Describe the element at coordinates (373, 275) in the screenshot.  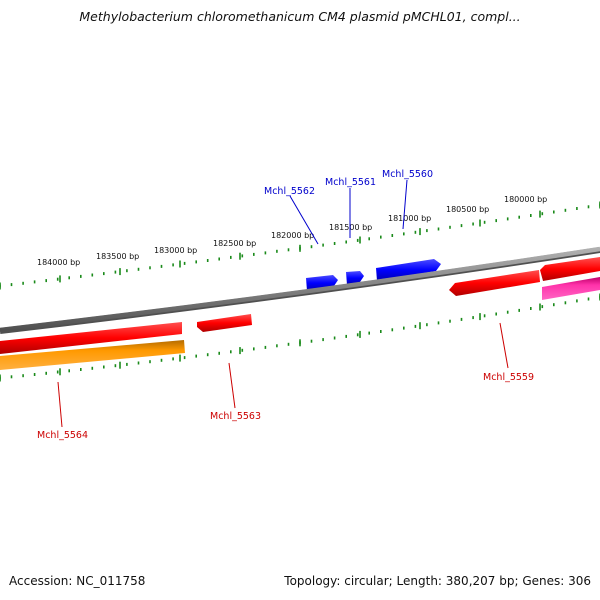
I see `forward-genes` at that location.